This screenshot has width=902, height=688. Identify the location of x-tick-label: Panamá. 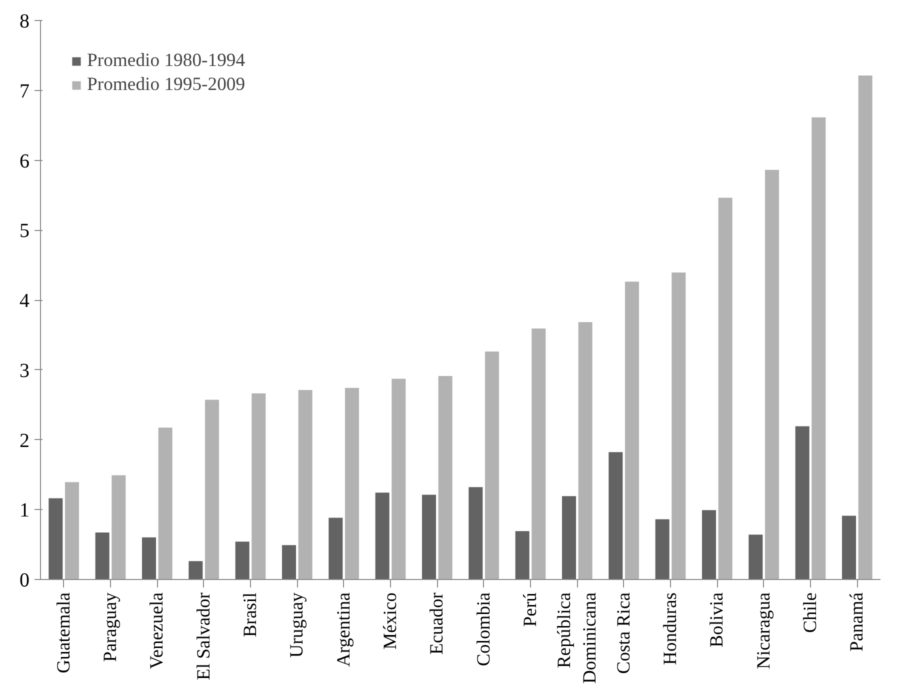
(857, 622).